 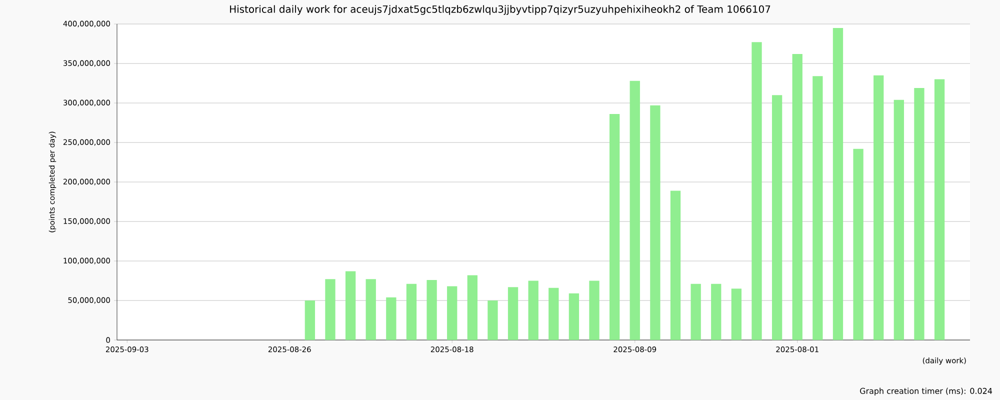 I want to click on chart-title: Historical daily work for aceujs7jdxat5gc5tlqzb6zwlqu3jjbyvtipp7qizyr5uzyuhpehixiheokh2 of Team 1066107, so click(x=500, y=10).